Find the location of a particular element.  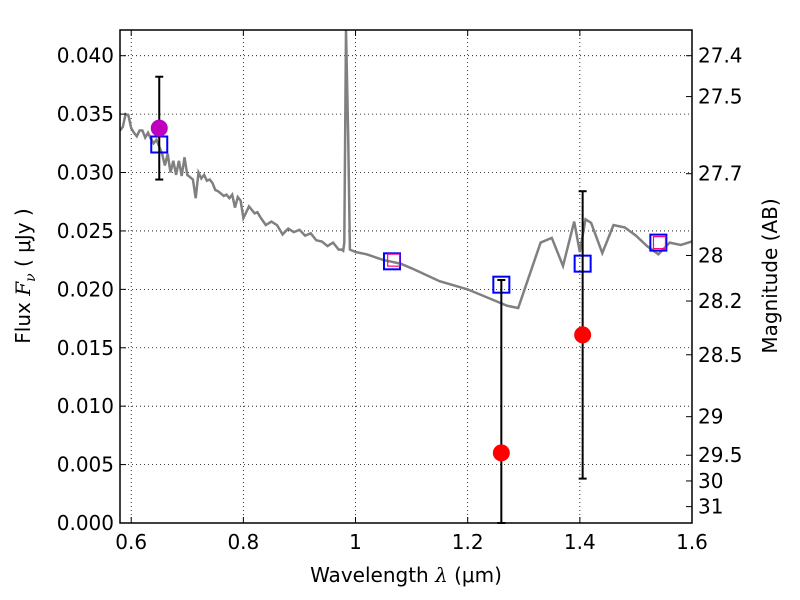

x-tick-label: 0.6 is located at coordinates (131, 542).